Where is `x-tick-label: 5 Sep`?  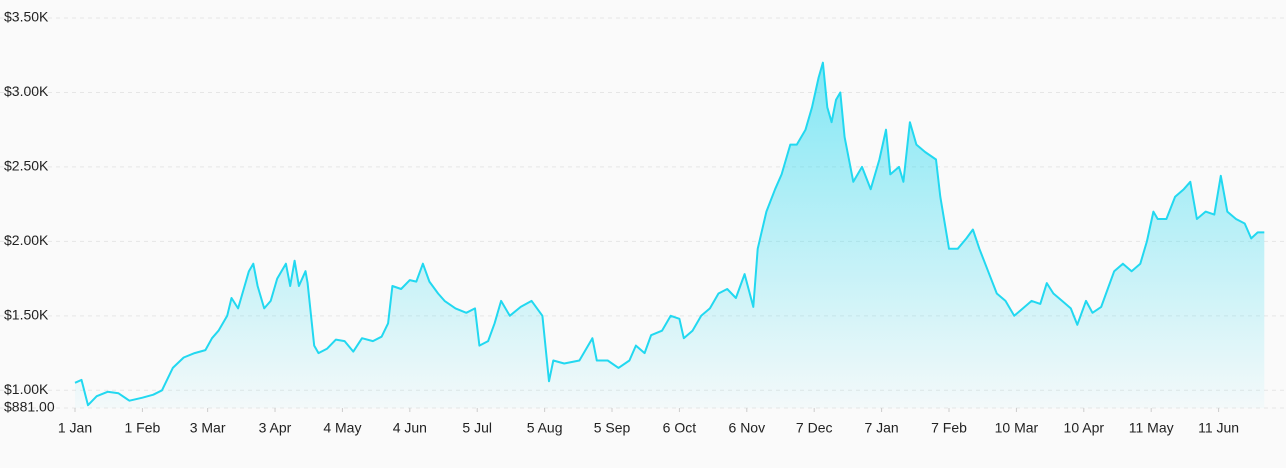 x-tick-label: 5 Sep is located at coordinates (612, 428).